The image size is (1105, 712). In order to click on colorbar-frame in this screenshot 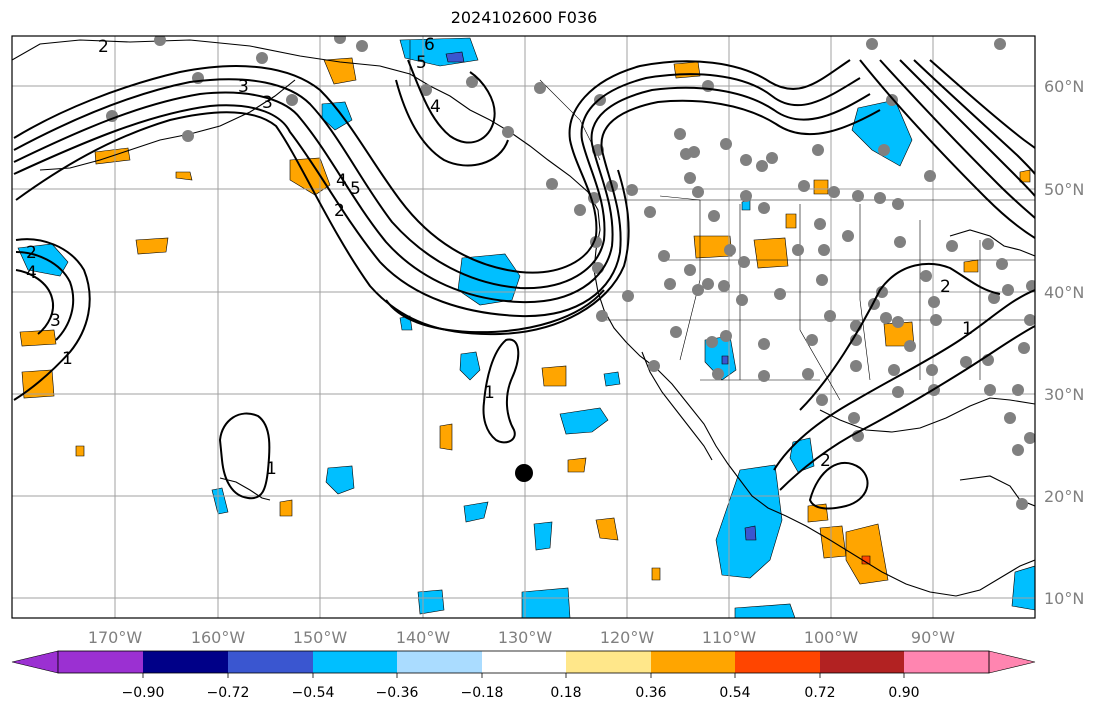, I will do `click(523, 662)`.